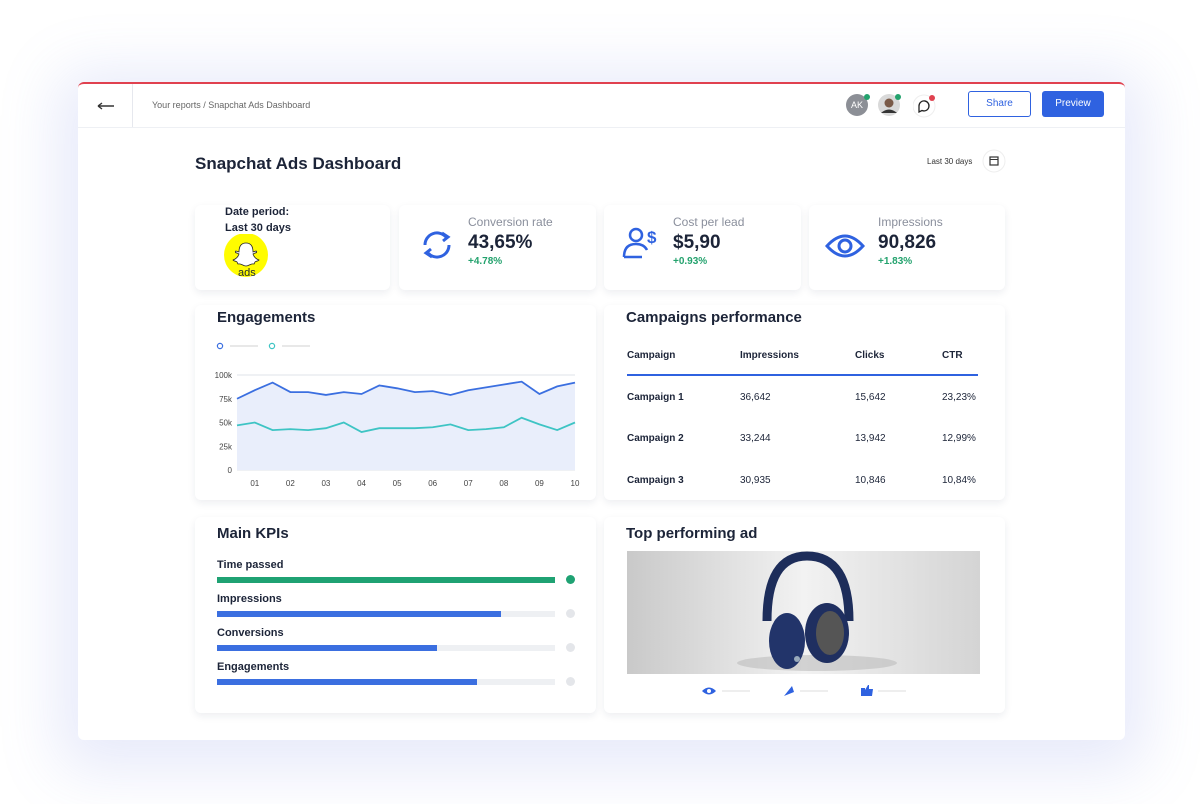  I want to click on cell: 10,84%, so click(959, 480).